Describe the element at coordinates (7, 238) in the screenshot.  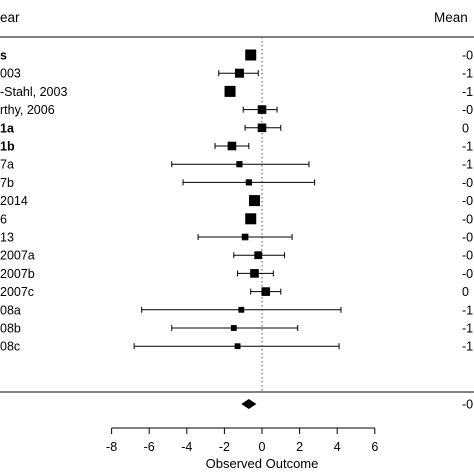
I see `study-label: 13` at that location.